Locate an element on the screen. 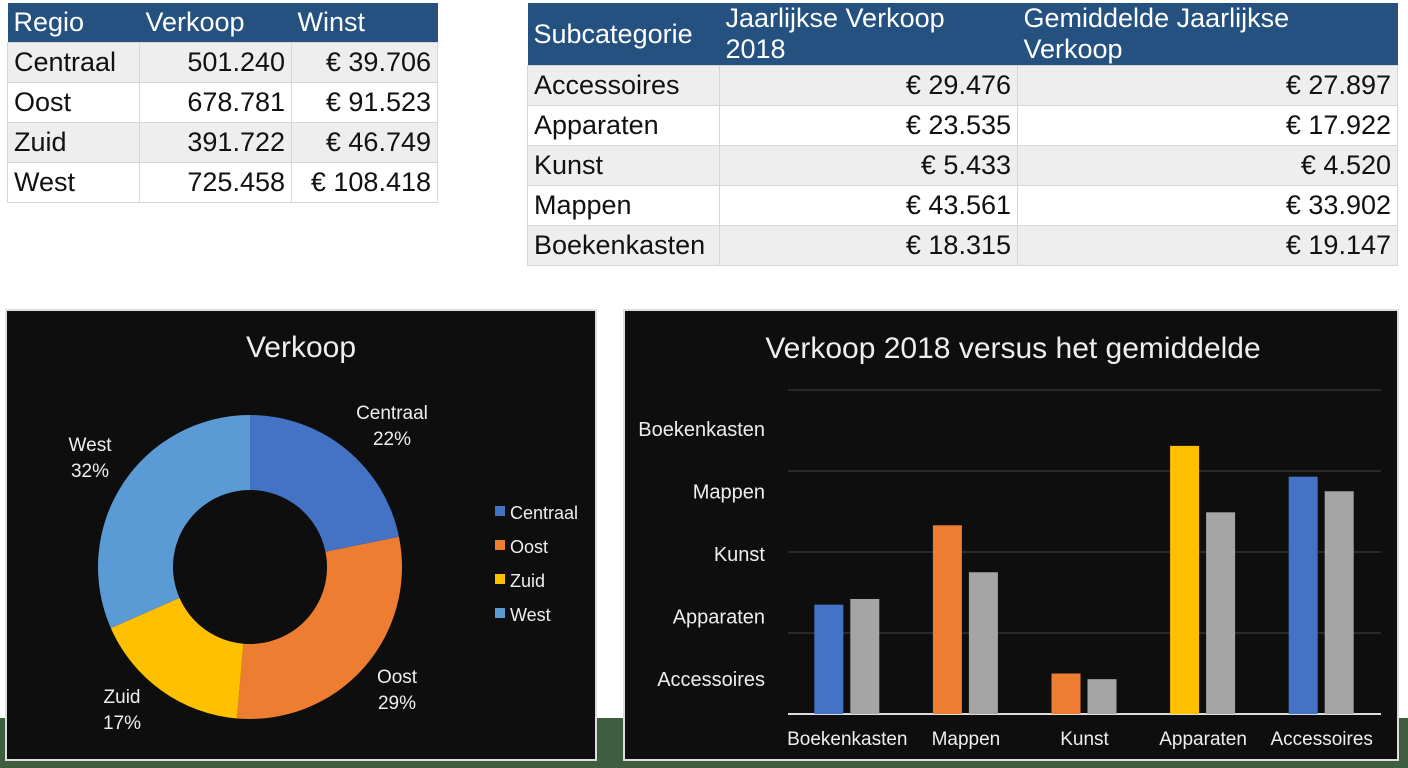 This screenshot has height=768, width=1408. table-cell: Boekenkasten is located at coordinates (623, 245).